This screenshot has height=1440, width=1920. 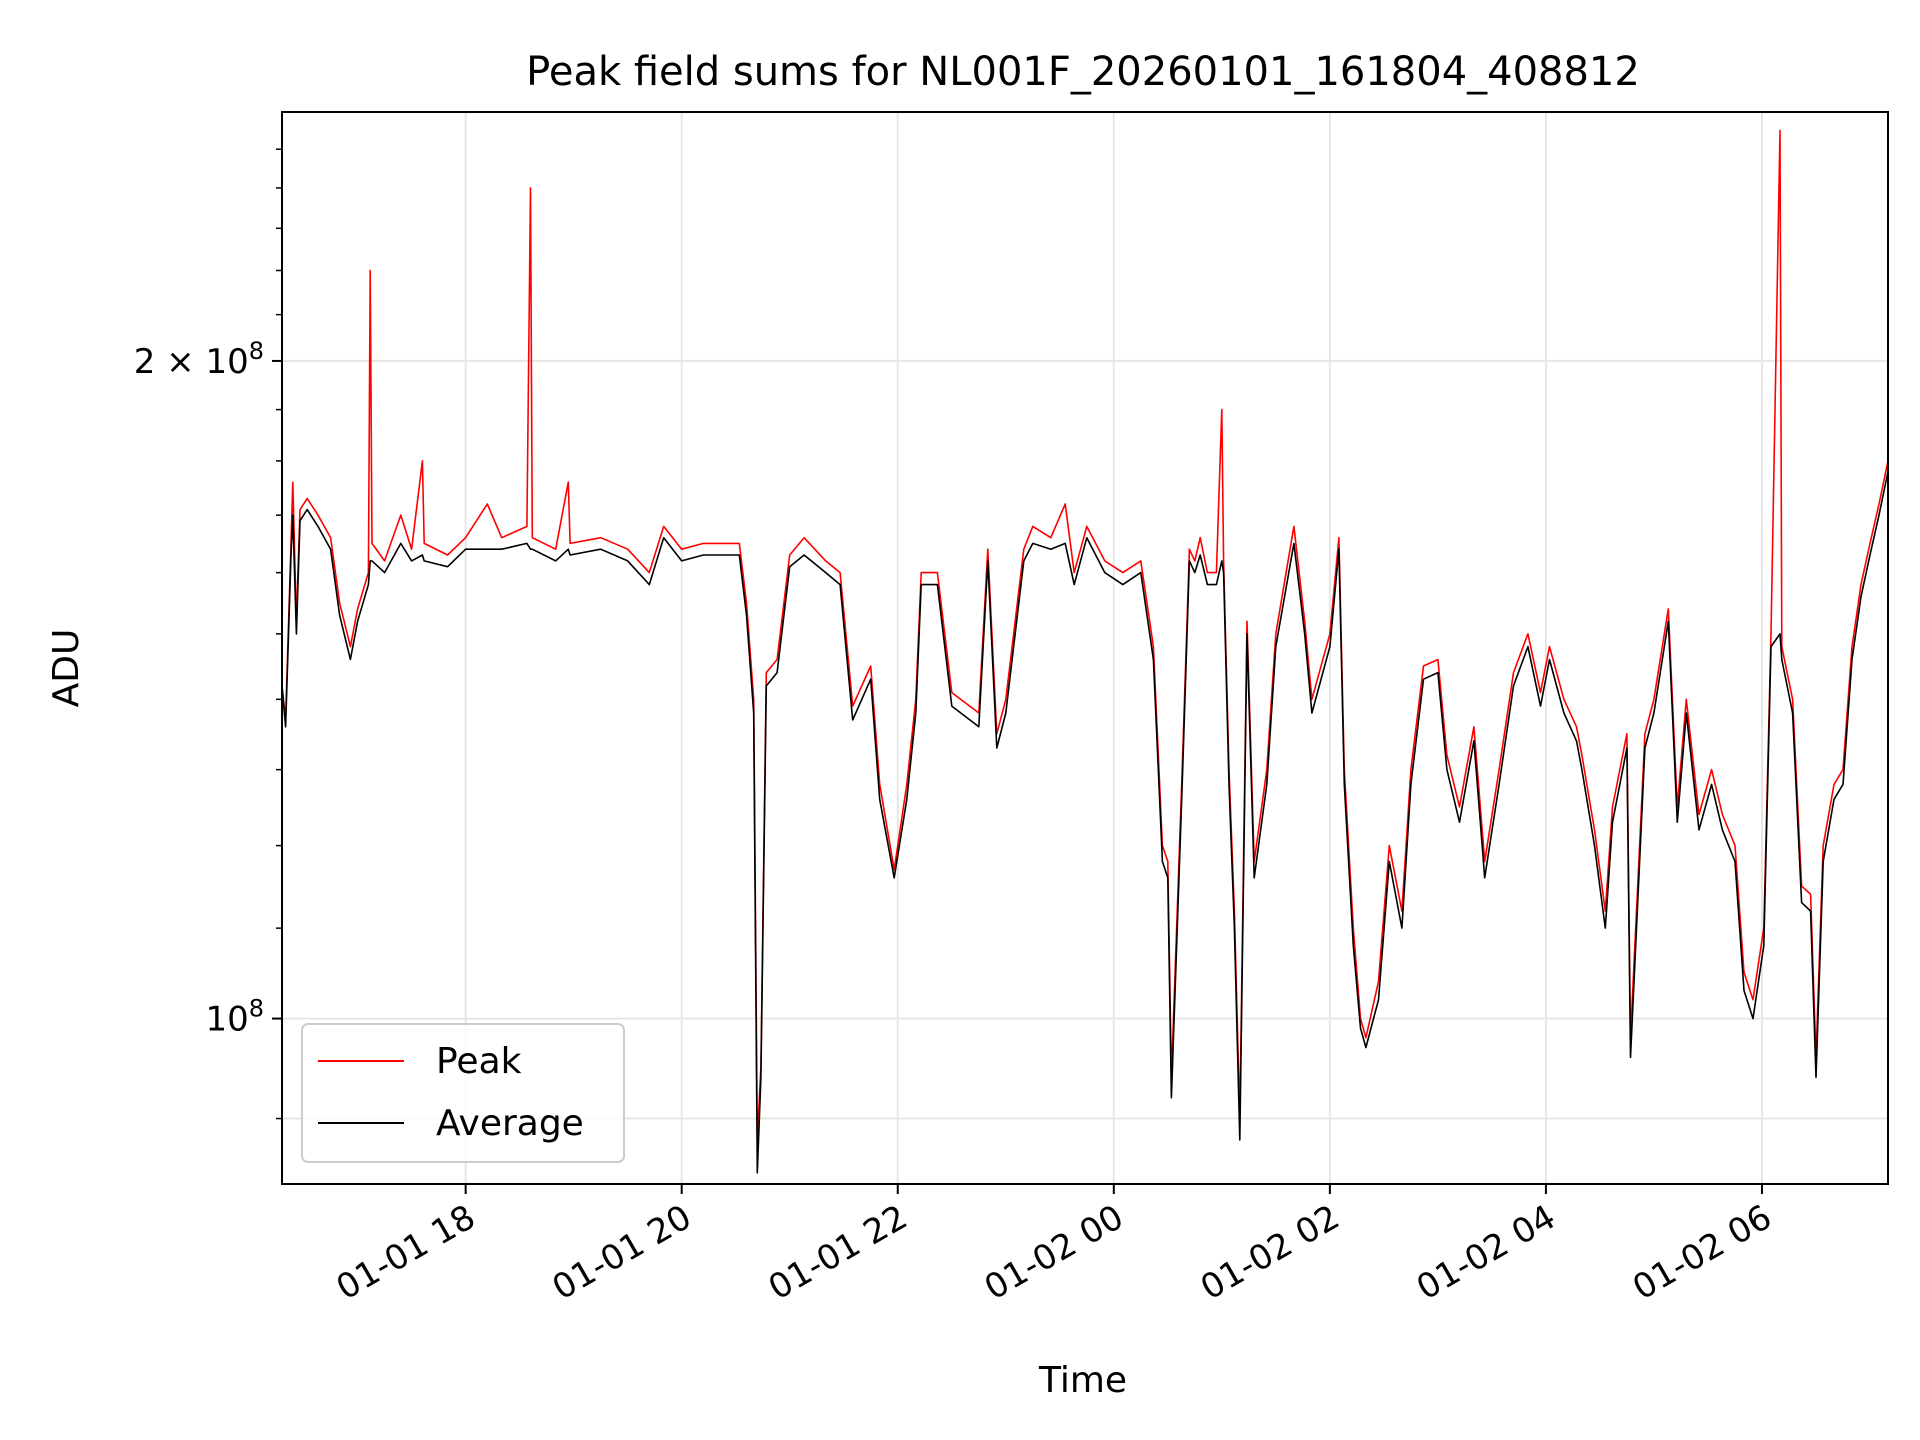 I want to click on y-tick-coef: 2 ×, so click(x=170, y=362).